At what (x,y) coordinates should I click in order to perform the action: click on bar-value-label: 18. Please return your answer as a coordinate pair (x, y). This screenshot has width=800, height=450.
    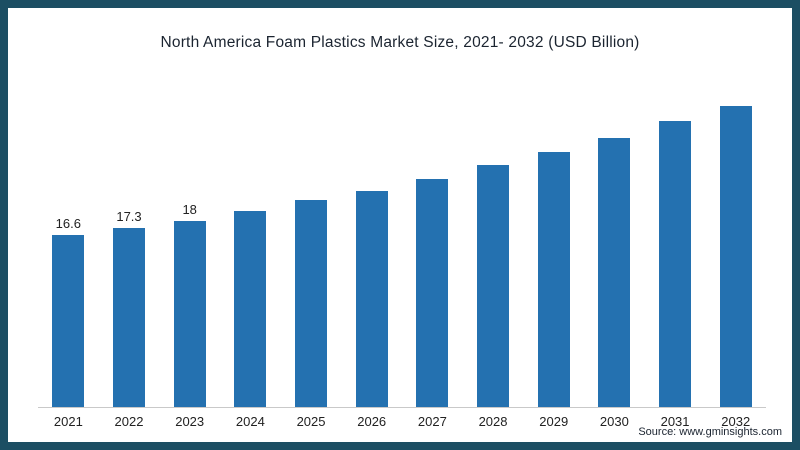
    Looking at the image, I should click on (189, 209).